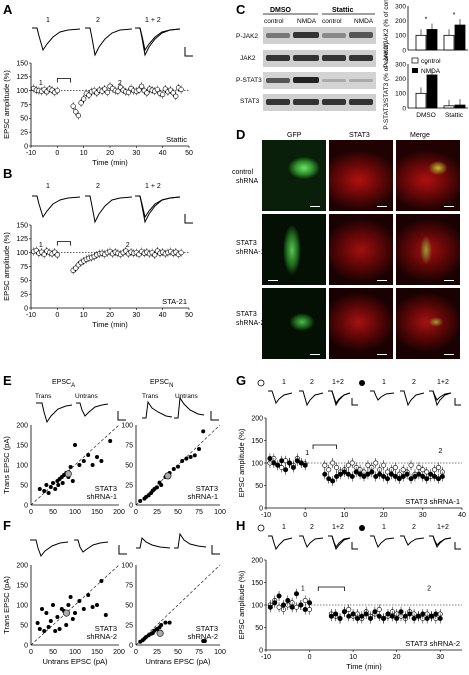 This screenshot has width=469, height=675. Describe the element at coordinates (106, 628) in the screenshot. I see `condition-label: STAT3` at that location.